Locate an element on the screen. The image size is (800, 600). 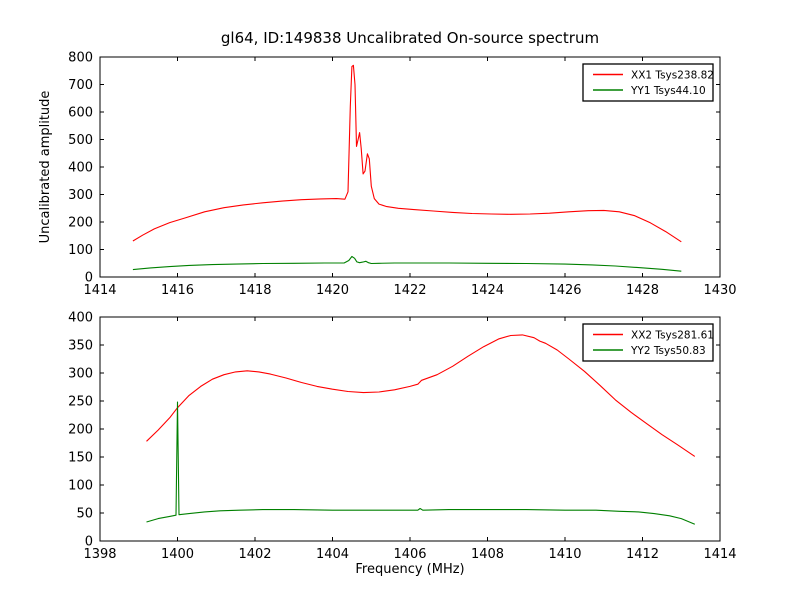
legend-entry-label: XX1 Tsys238.82 is located at coordinates (672, 76).